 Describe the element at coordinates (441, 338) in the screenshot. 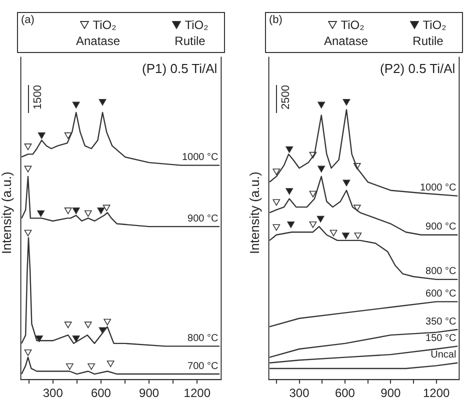

I see `series-label: 150 °C` at that location.